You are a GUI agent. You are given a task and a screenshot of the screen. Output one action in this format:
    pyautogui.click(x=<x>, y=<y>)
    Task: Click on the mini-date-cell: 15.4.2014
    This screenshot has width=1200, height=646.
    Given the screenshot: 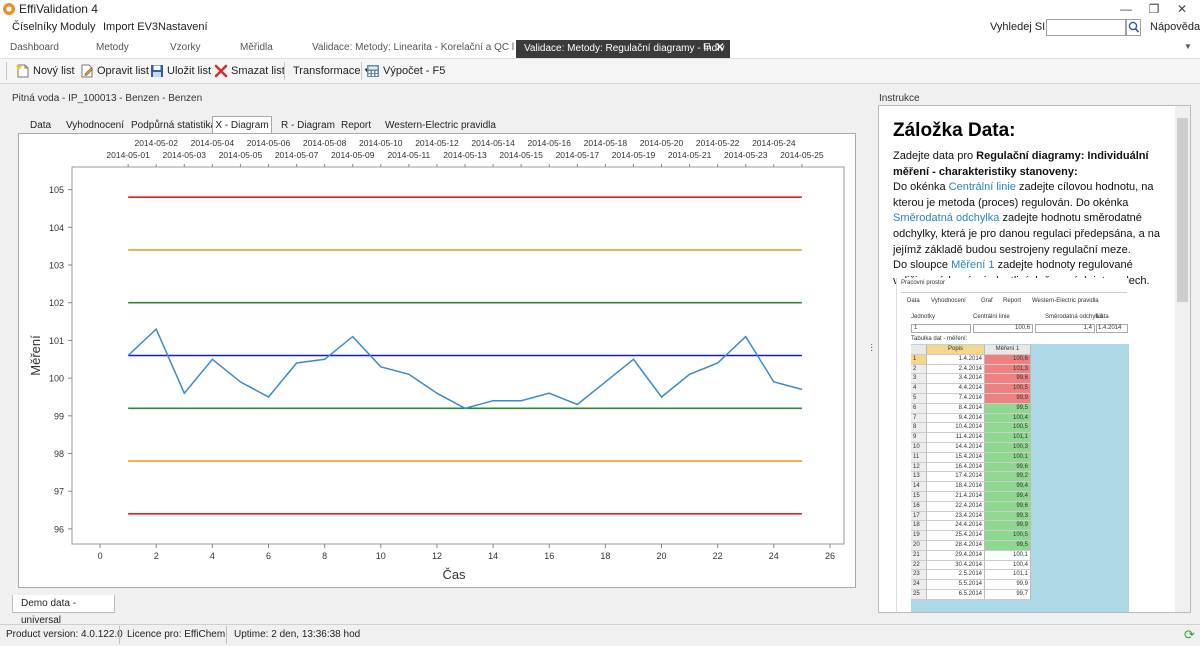 What is the action you would take?
    pyautogui.click(x=956, y=457)
    